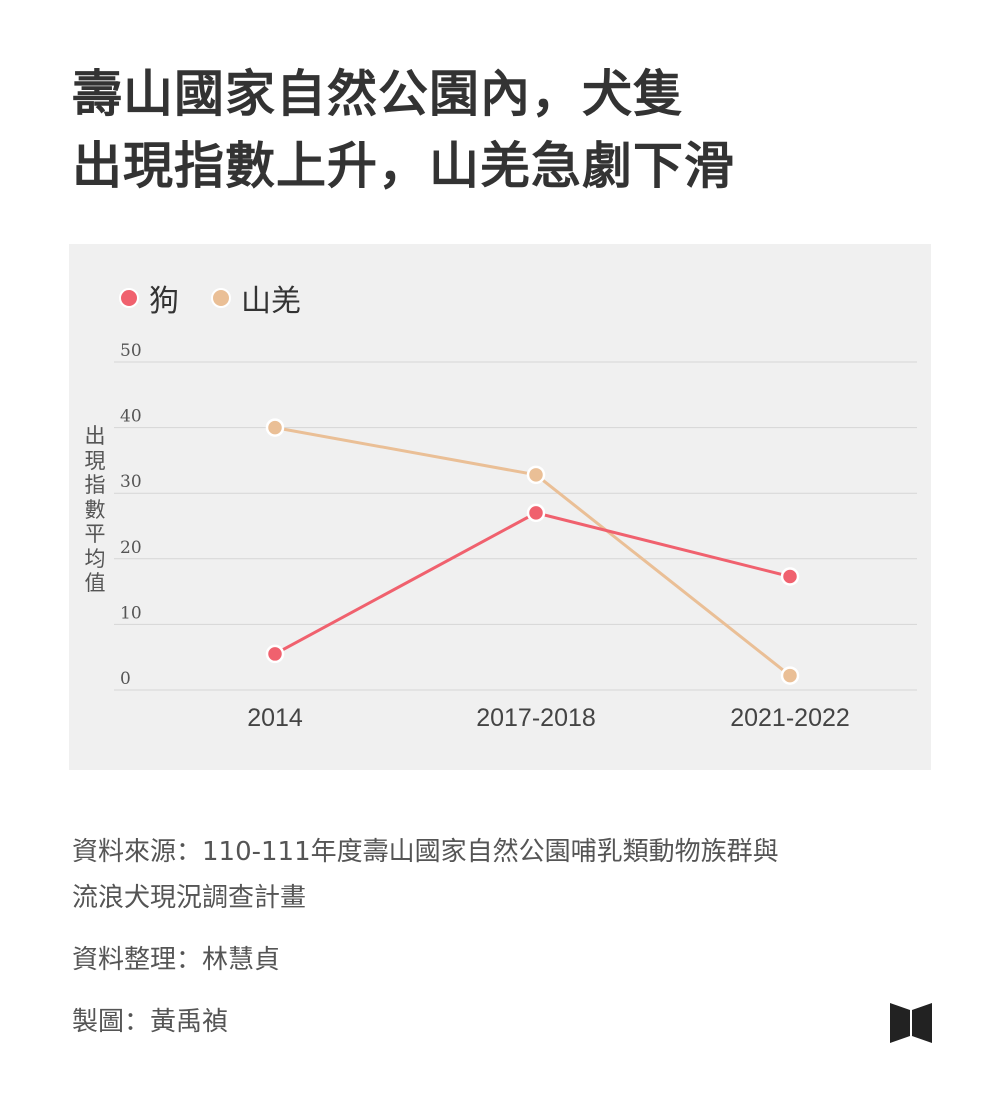 This screenshot has width=1000, height=1093. I want to click on x-tick-label: 2014, so click(275, 718).